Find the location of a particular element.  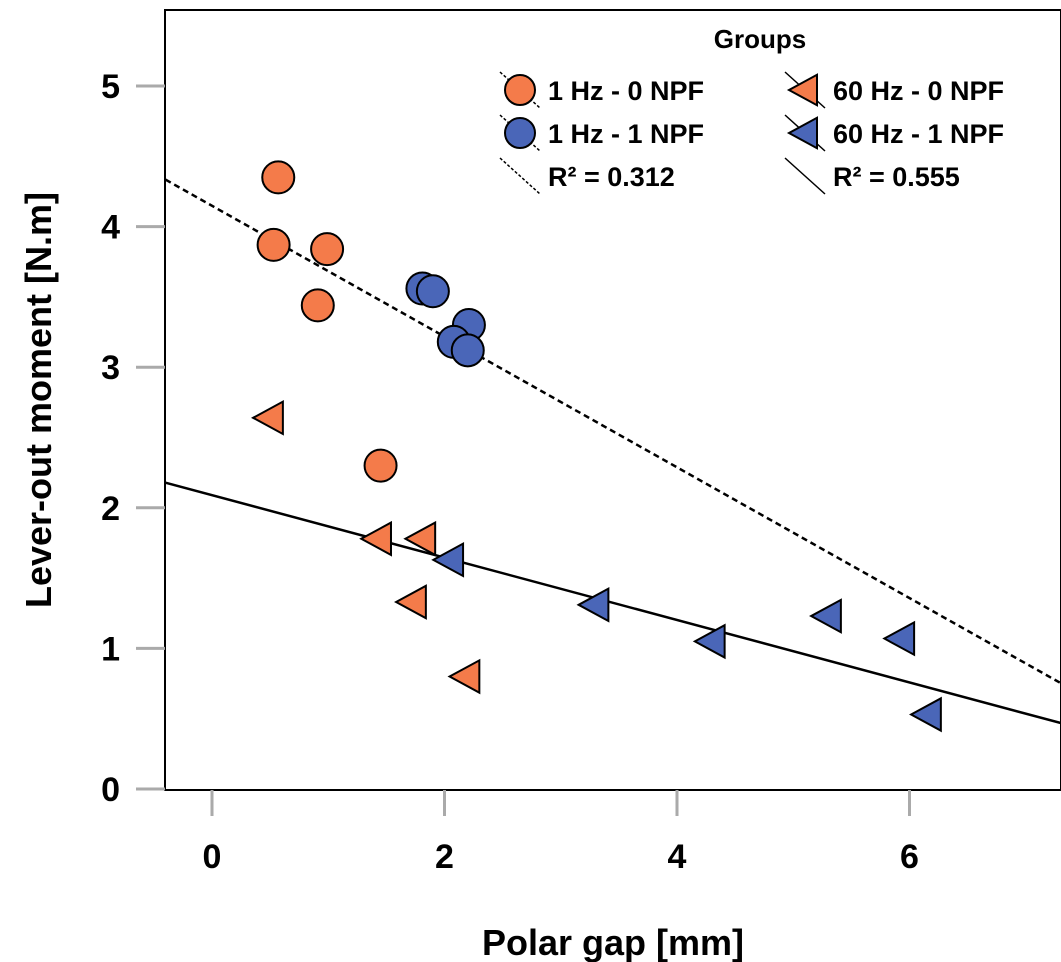

legend-label: 60 Hz - 0 NPF is located at coordinates (918, 91).